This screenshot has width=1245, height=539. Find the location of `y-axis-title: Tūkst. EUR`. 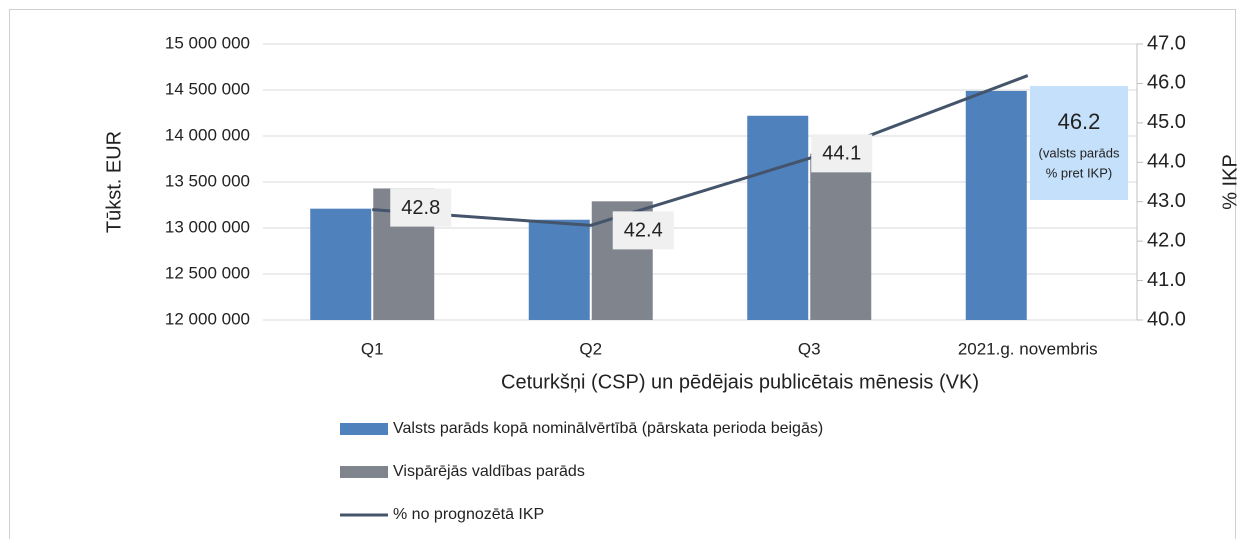

y-axis-title: Tūkst. EUR is located at coordinates (114, 182).